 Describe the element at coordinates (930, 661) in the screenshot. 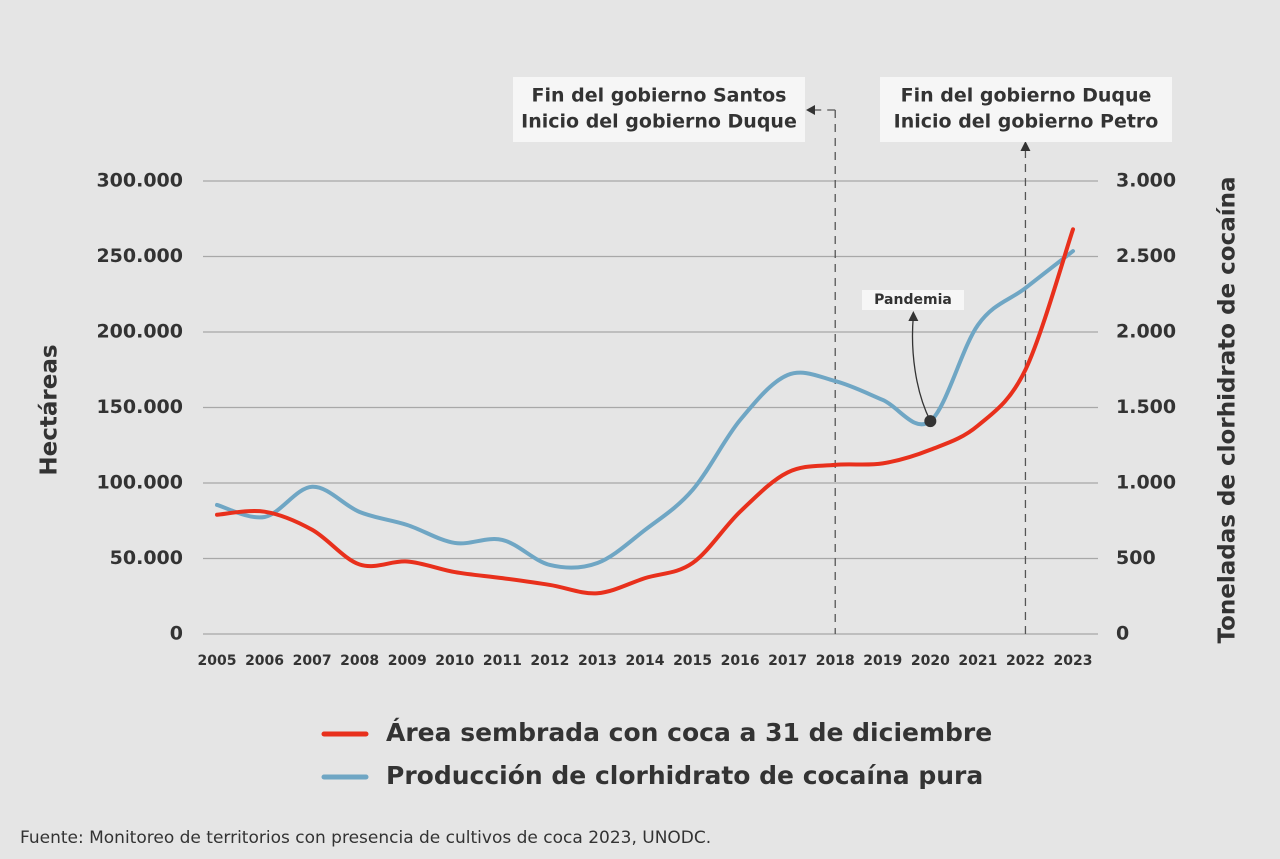

I see `x-tick-label: 2020` at that location.